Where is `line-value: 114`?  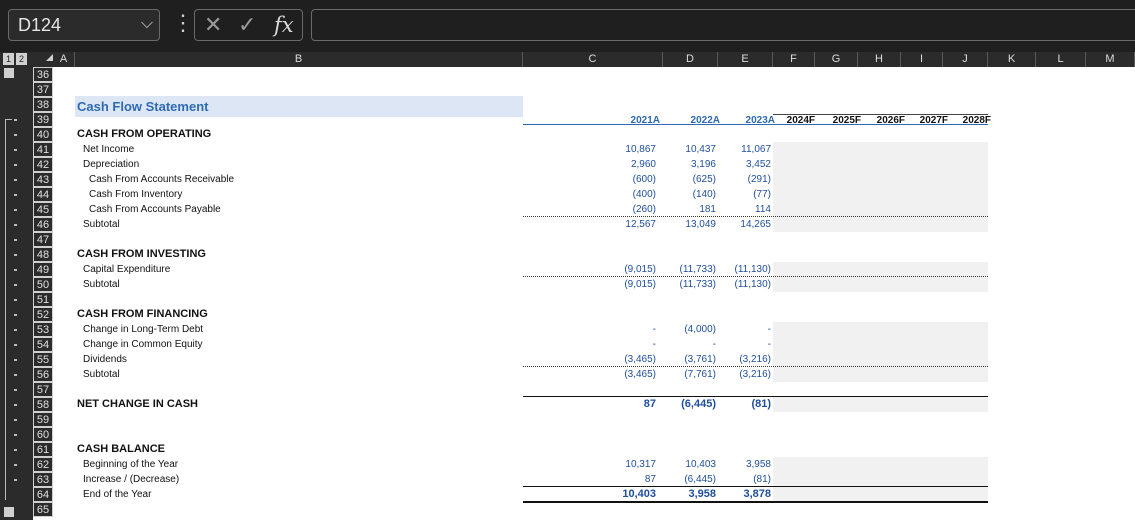 line-value: 114 is located at coordinates (763, 209).